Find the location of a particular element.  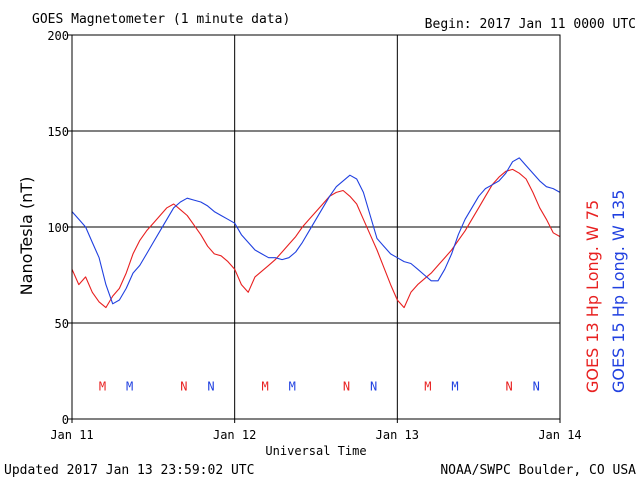

begin-time: Begin: 2017 Jan 11 0000 UTC is located at coordinates (530, 24).